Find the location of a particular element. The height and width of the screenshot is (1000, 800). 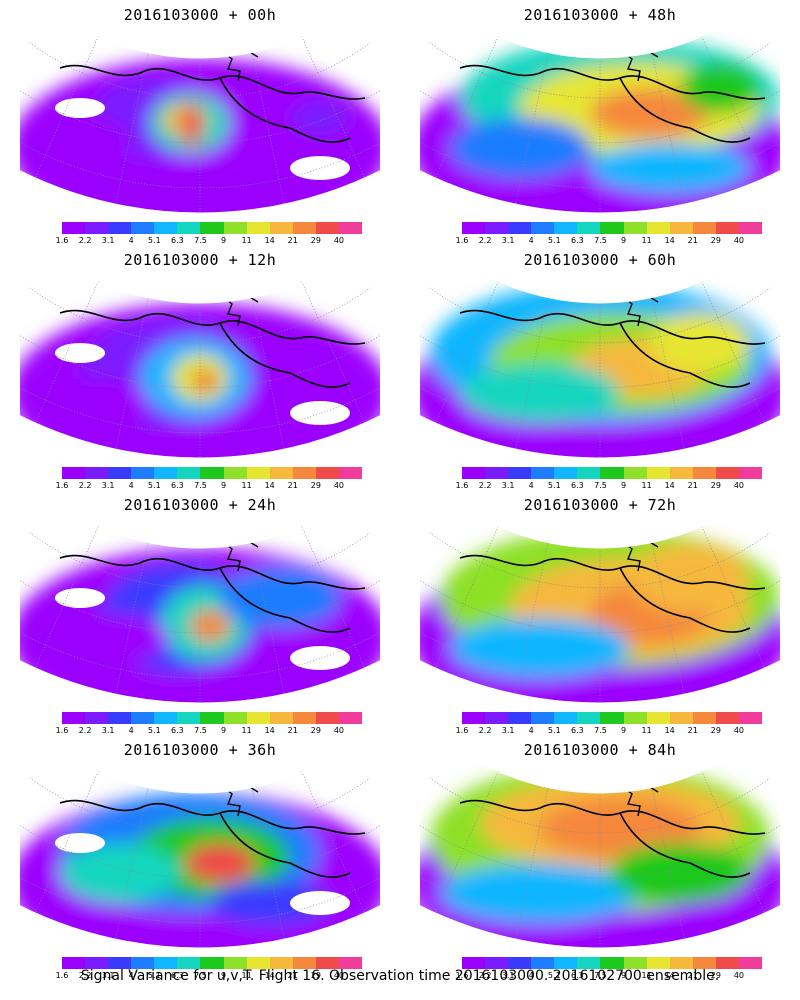

colorbar is located at coordinates (612, 473).